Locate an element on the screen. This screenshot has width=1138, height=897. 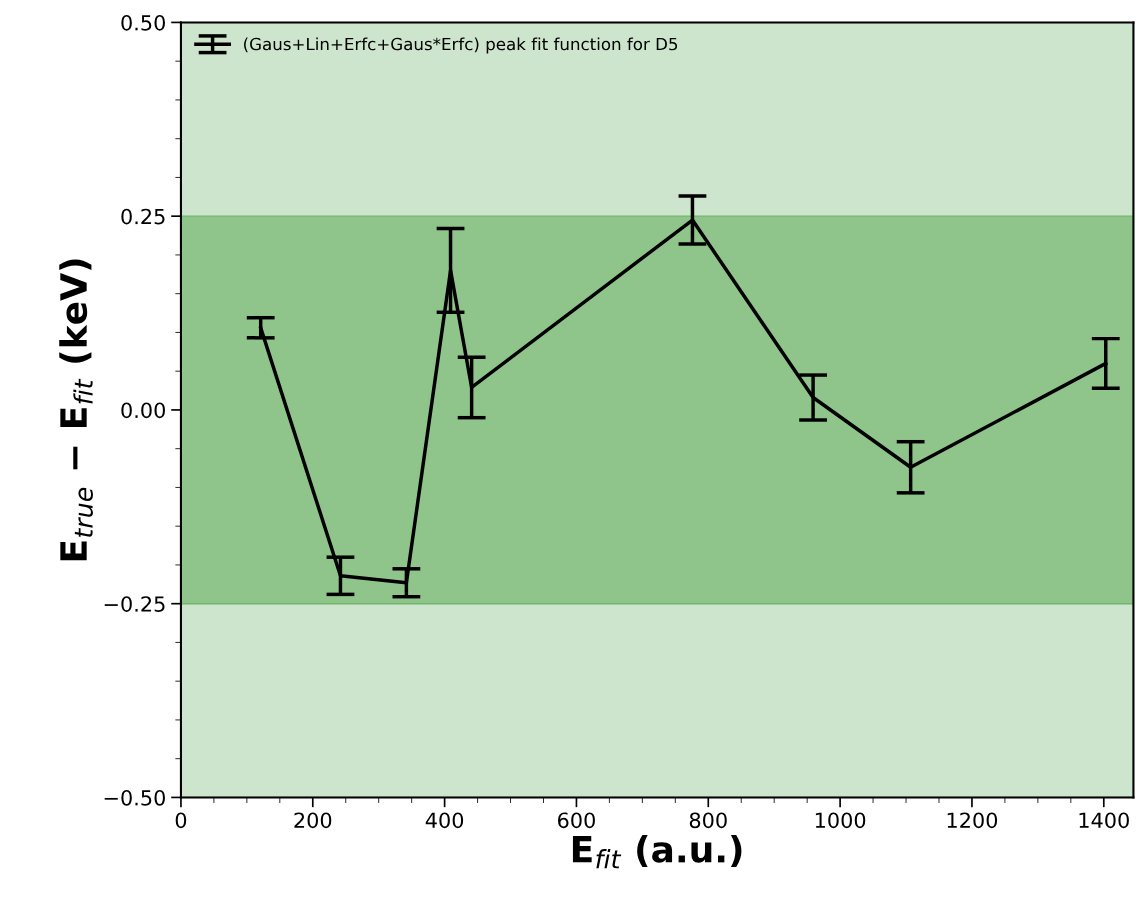
x-tick-label: 1400 is located at coordinates (1104, 820).